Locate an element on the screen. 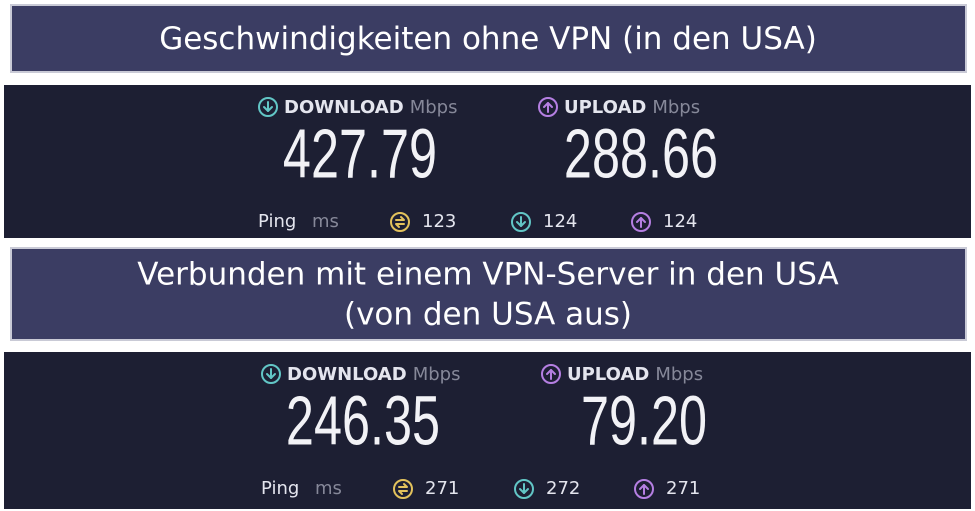  banner-title: Geschwindigkeiten ohne VPN (in den USA) is located at coordinates (488, 39).